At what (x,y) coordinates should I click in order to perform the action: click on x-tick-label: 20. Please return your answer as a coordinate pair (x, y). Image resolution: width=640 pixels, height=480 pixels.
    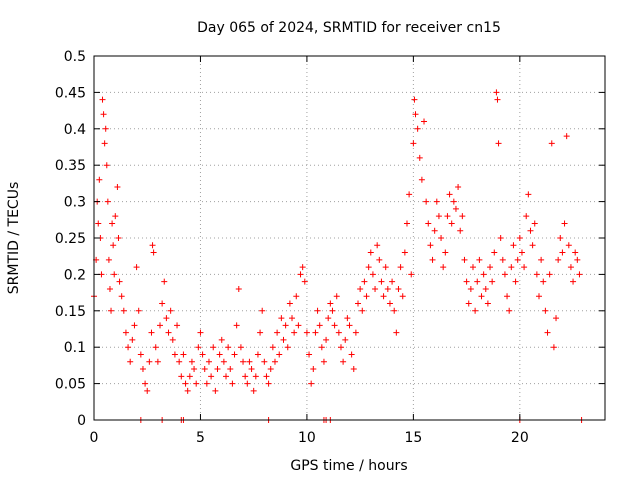
    Looking at the image, I should click on (520, 438).